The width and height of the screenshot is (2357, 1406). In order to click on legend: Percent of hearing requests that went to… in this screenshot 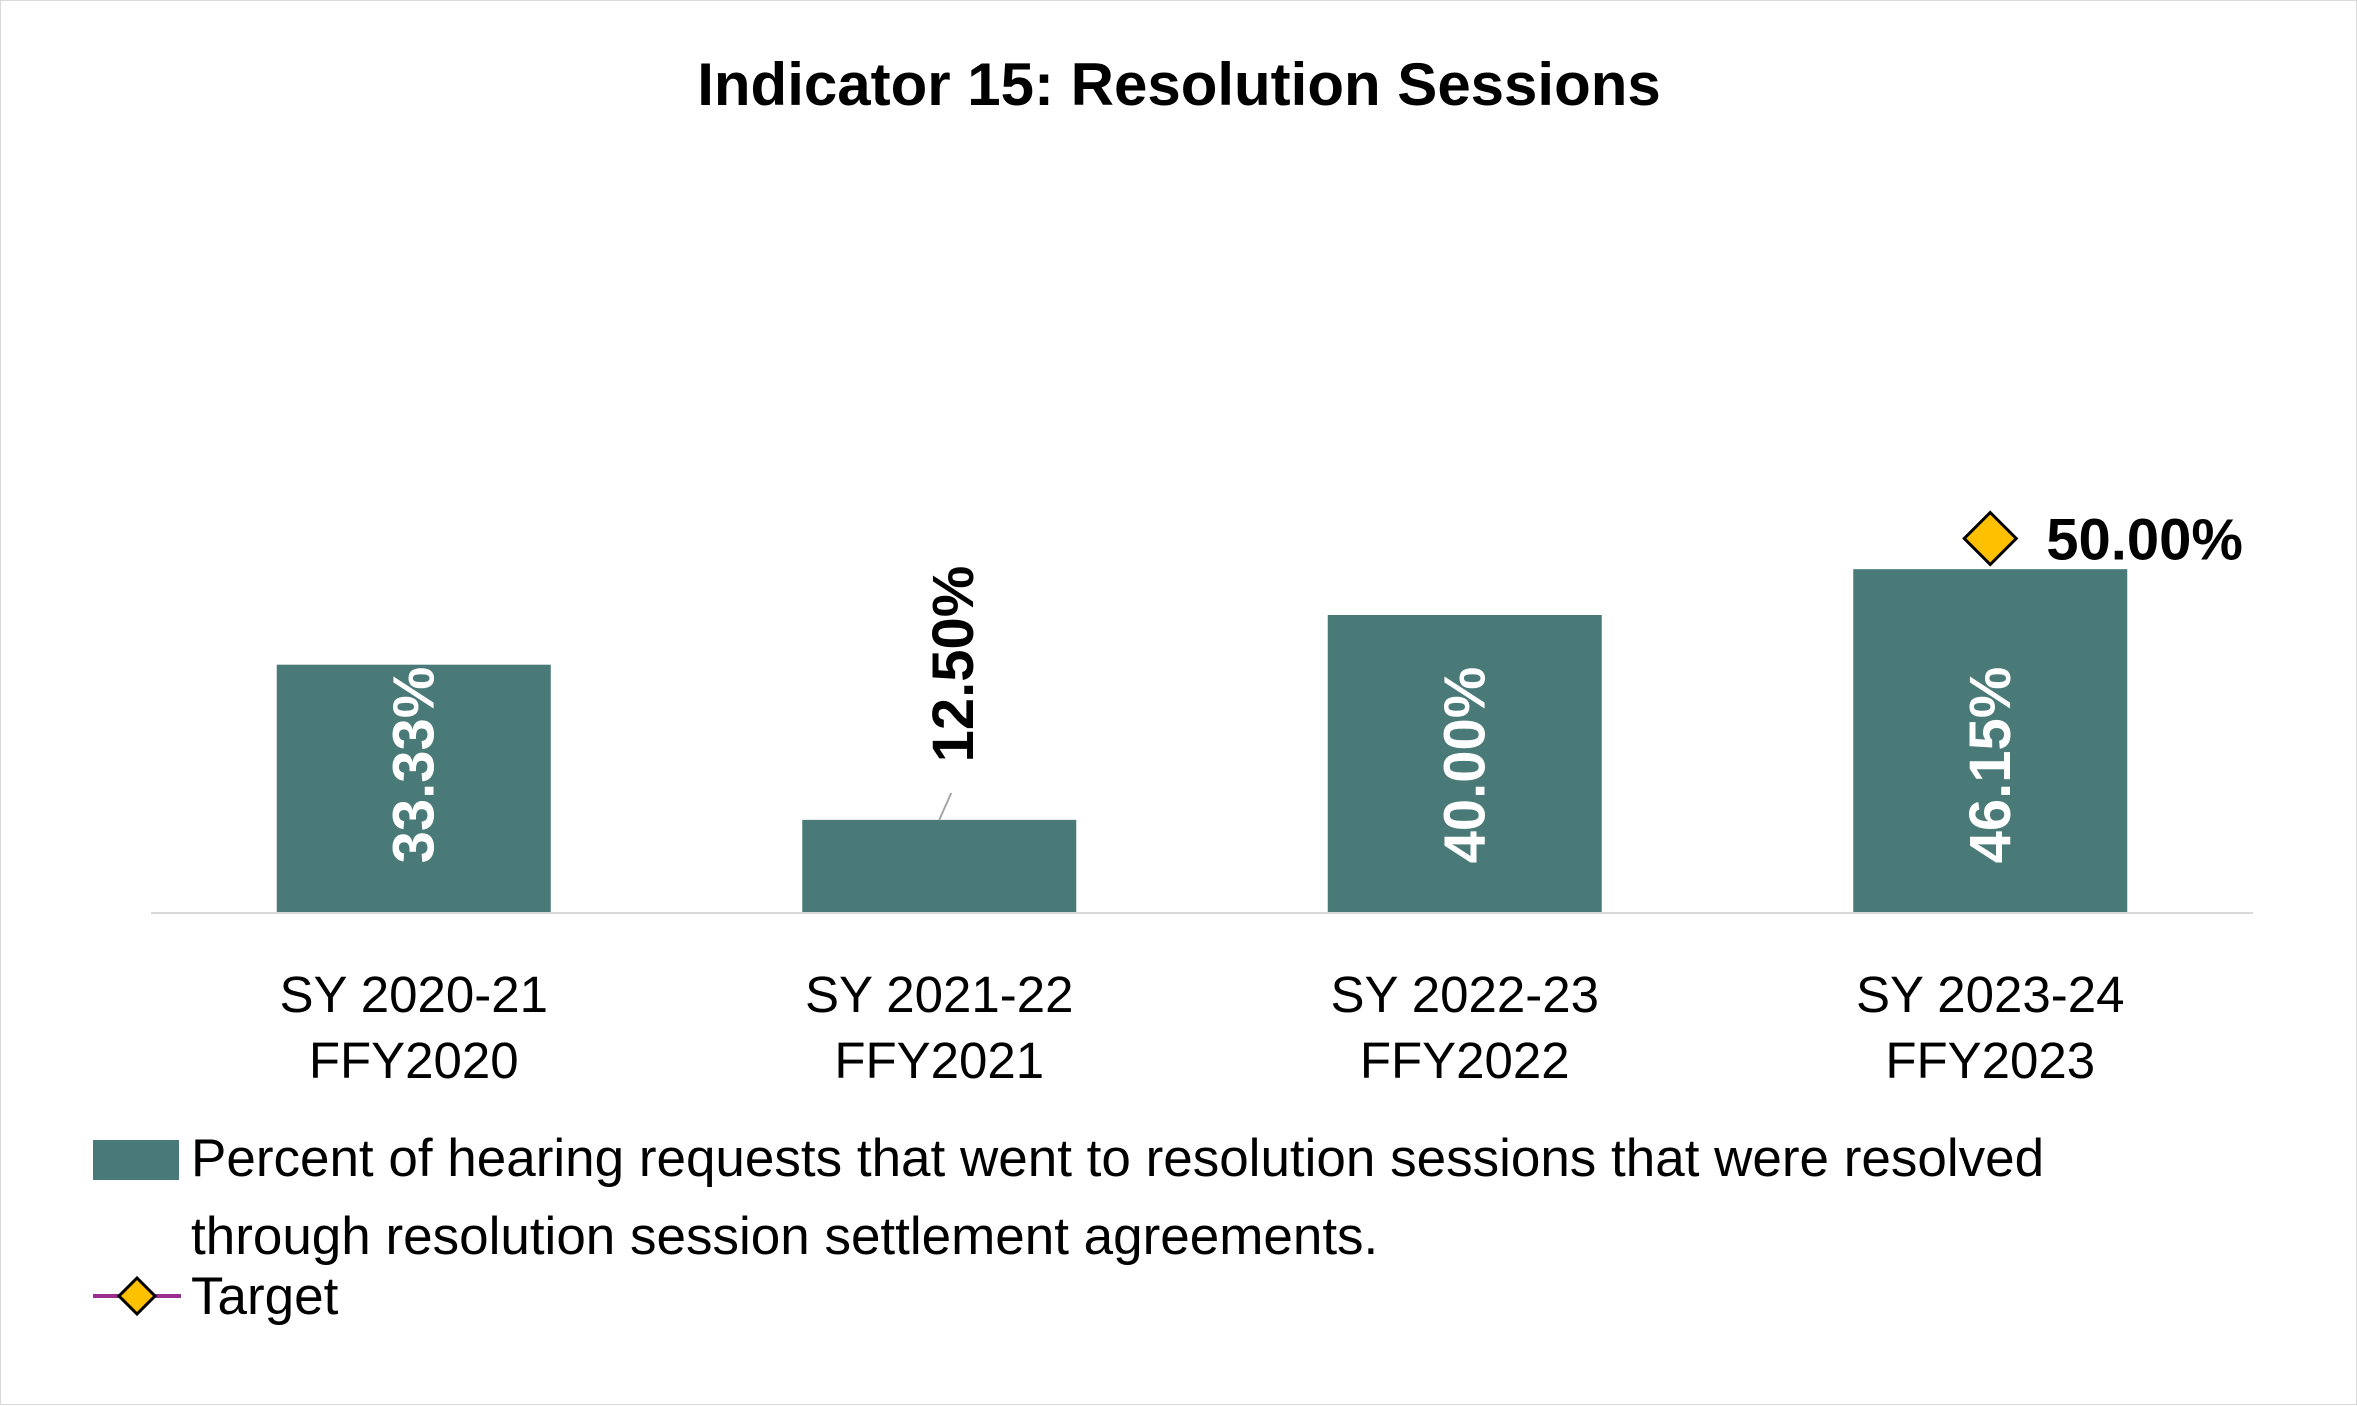, I will do `click(1068, 1227)`.